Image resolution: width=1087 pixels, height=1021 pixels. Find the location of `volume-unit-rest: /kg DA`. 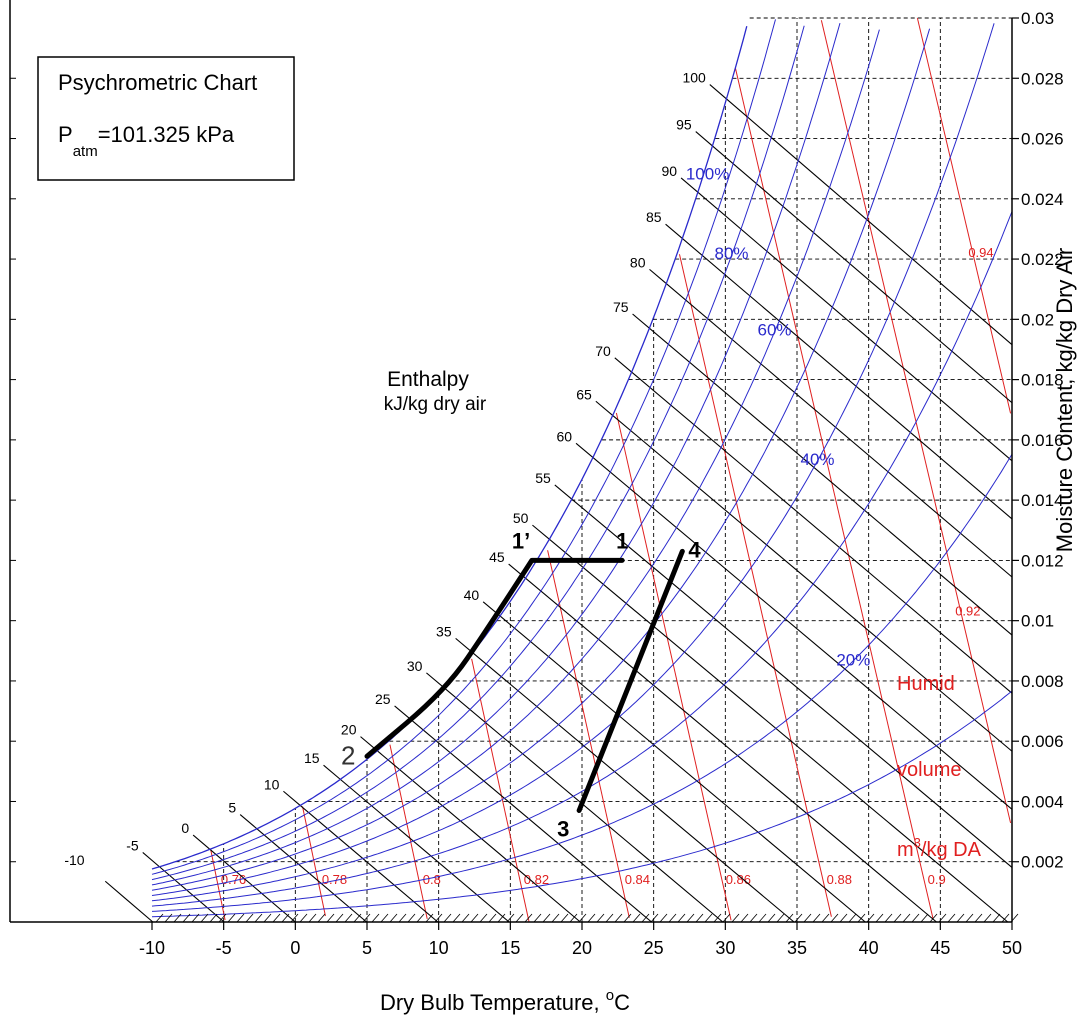

volume-unit-rest: /kg DA is located at coordinates (951, 850).